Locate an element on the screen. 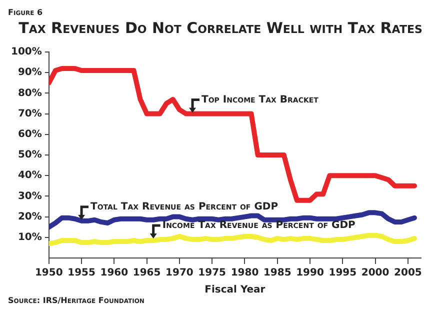  x-tick-label: 1995 is located at coordinates (342, 273).